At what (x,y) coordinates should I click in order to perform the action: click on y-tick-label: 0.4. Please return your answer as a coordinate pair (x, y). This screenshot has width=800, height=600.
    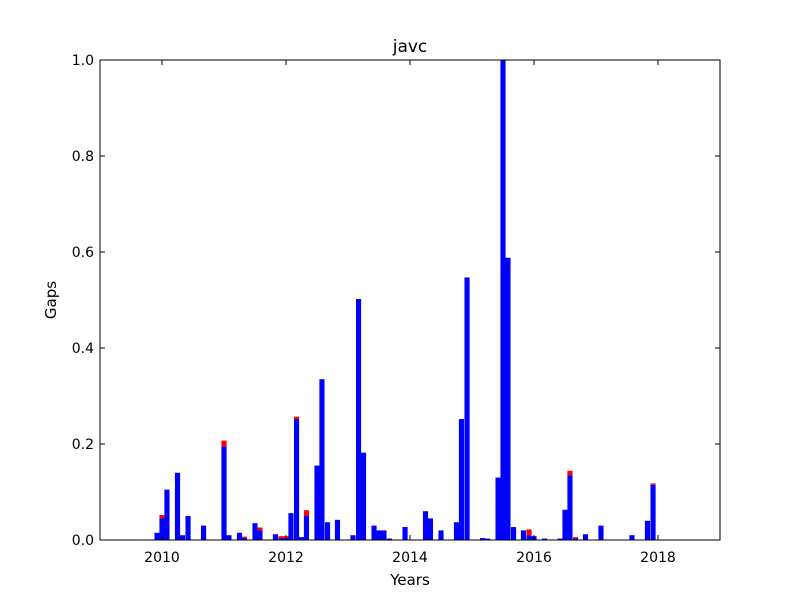
    Looking at the image, I should click on (83, 349).